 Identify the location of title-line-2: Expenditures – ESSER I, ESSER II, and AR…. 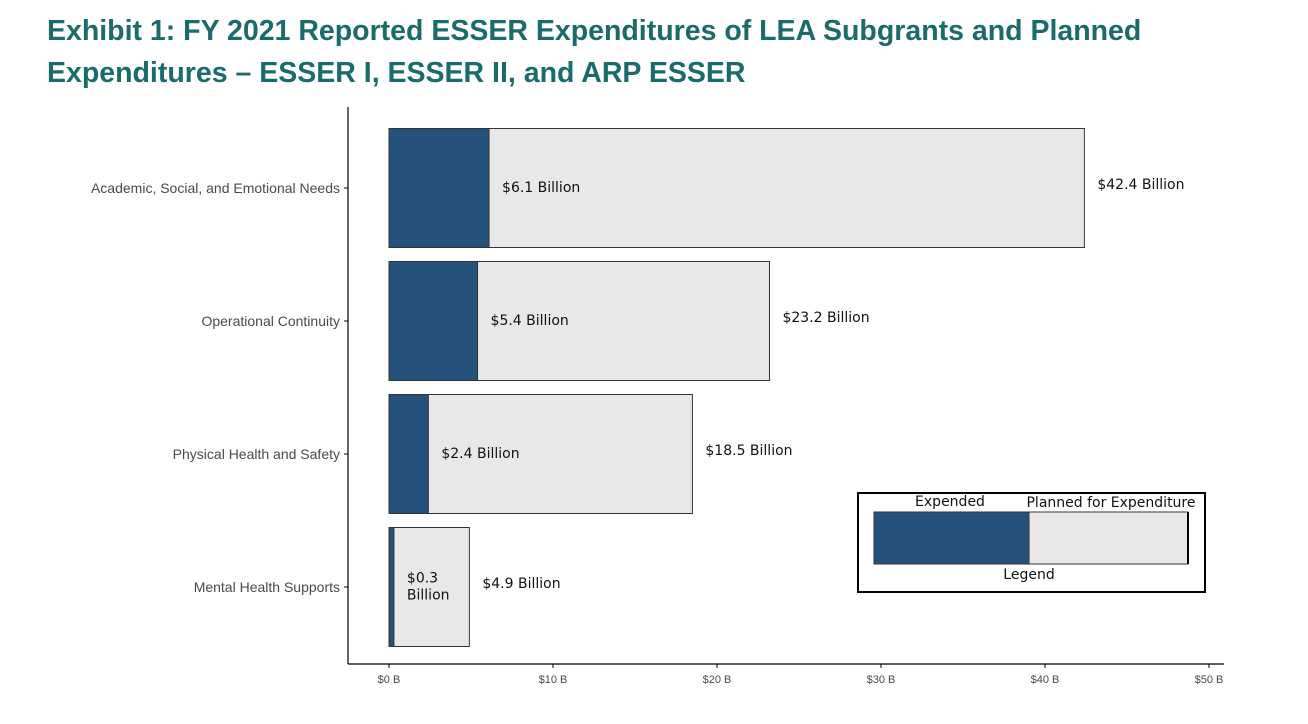
(396, 73).